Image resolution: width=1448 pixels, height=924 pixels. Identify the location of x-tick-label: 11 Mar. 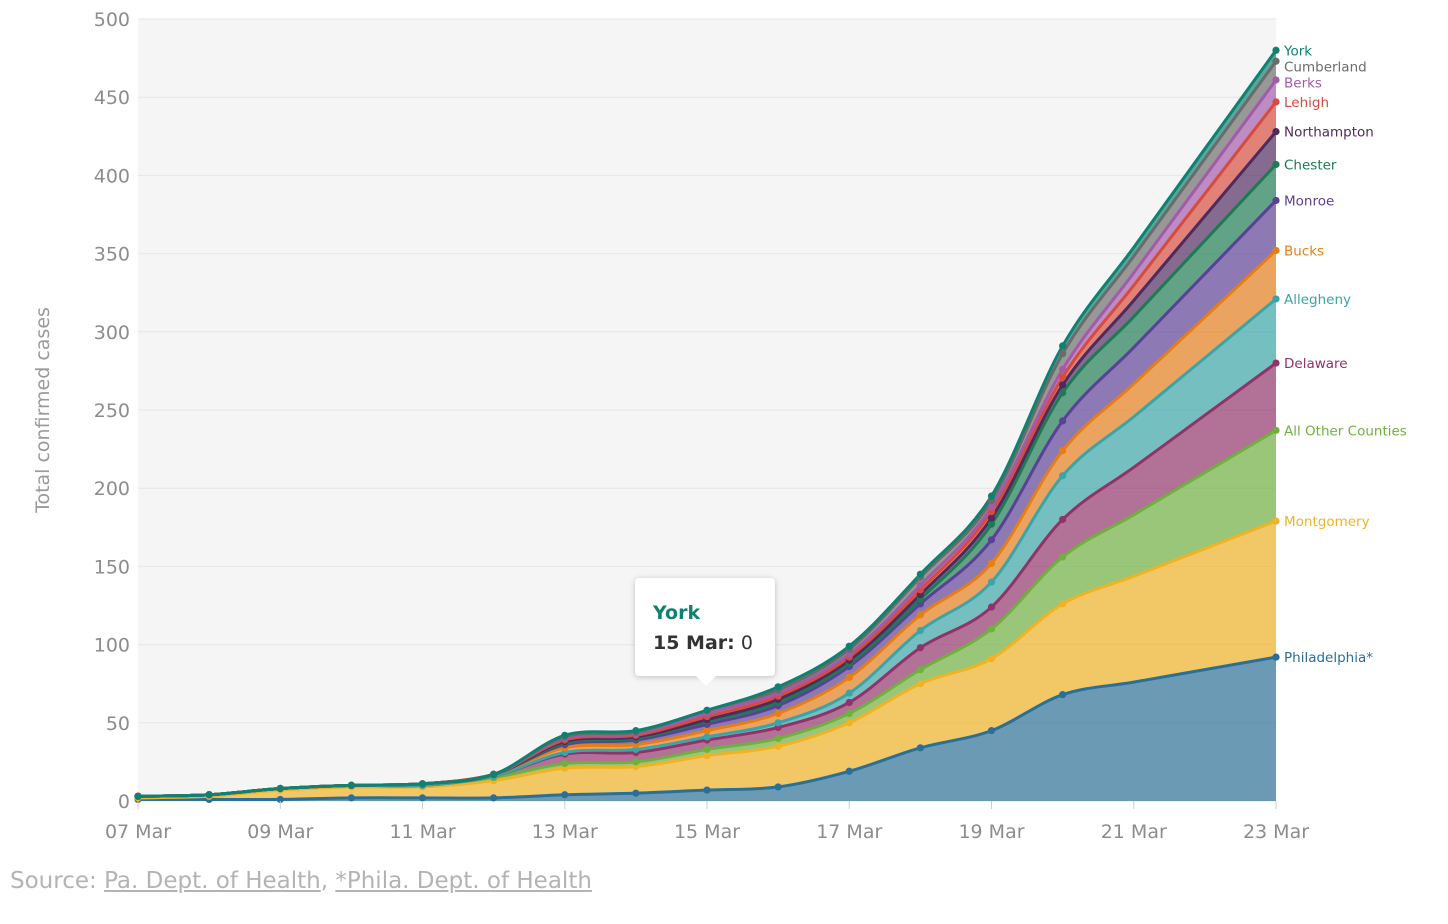
(422, 832).